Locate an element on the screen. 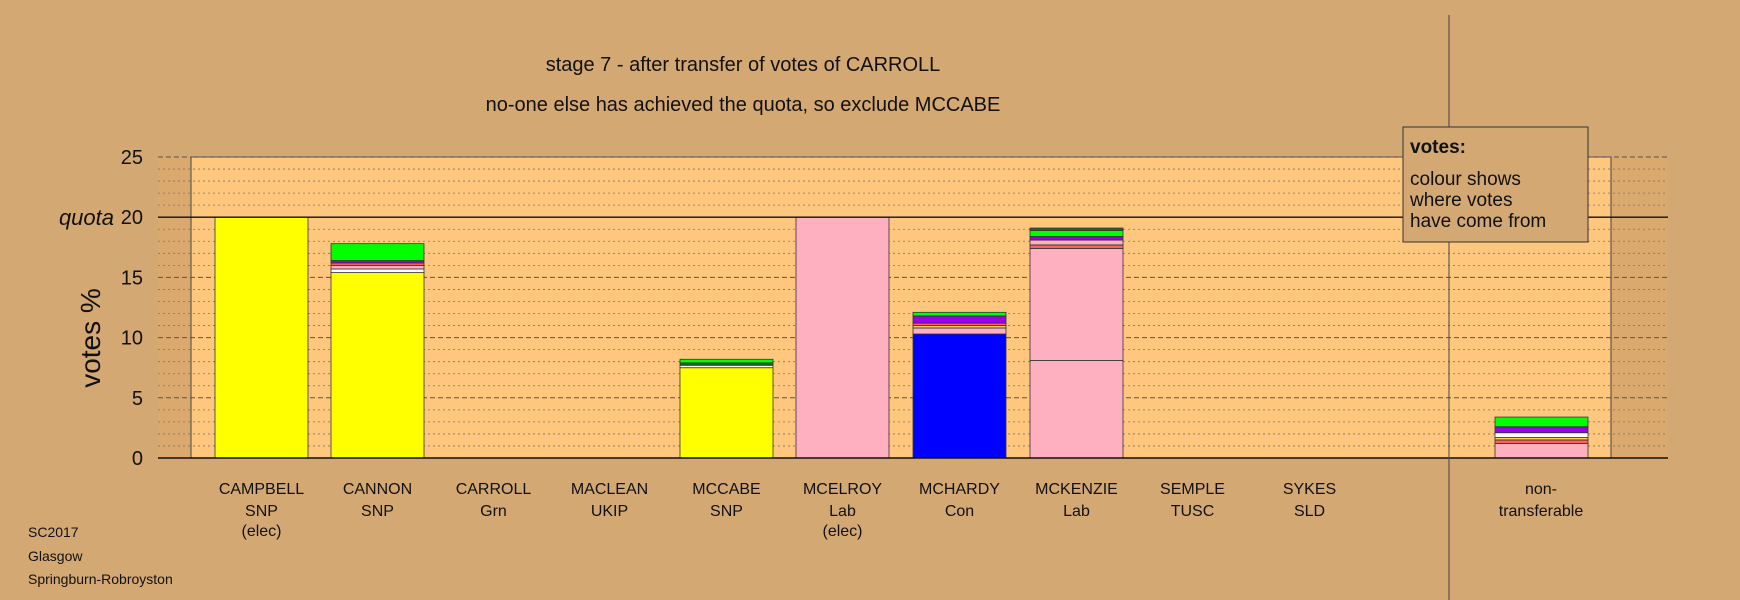 This screenshot has height=600, width=1740. legend-line: colour shows is located at coordinates (1465, 179).